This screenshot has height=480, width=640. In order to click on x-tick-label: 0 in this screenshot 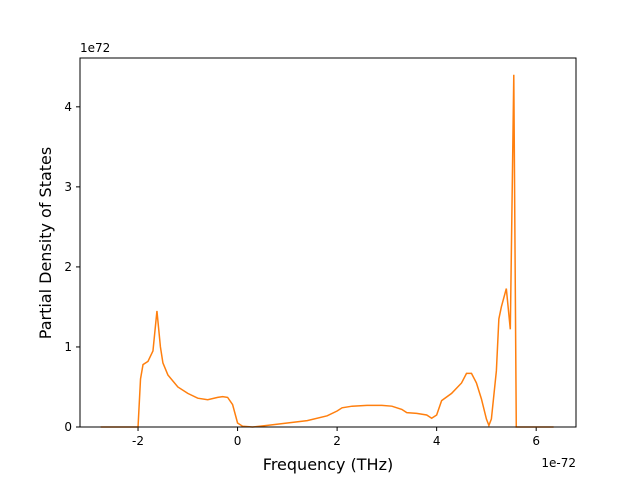, I will do `click(238, 441)`.